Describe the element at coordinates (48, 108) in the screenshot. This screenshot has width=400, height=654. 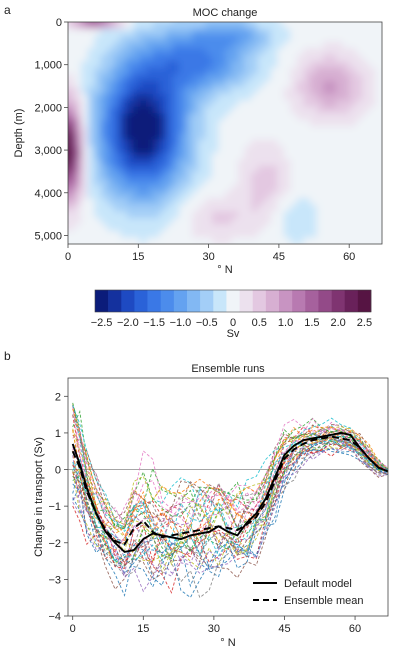
I see `a-ytick-label: 2,000` at that location.